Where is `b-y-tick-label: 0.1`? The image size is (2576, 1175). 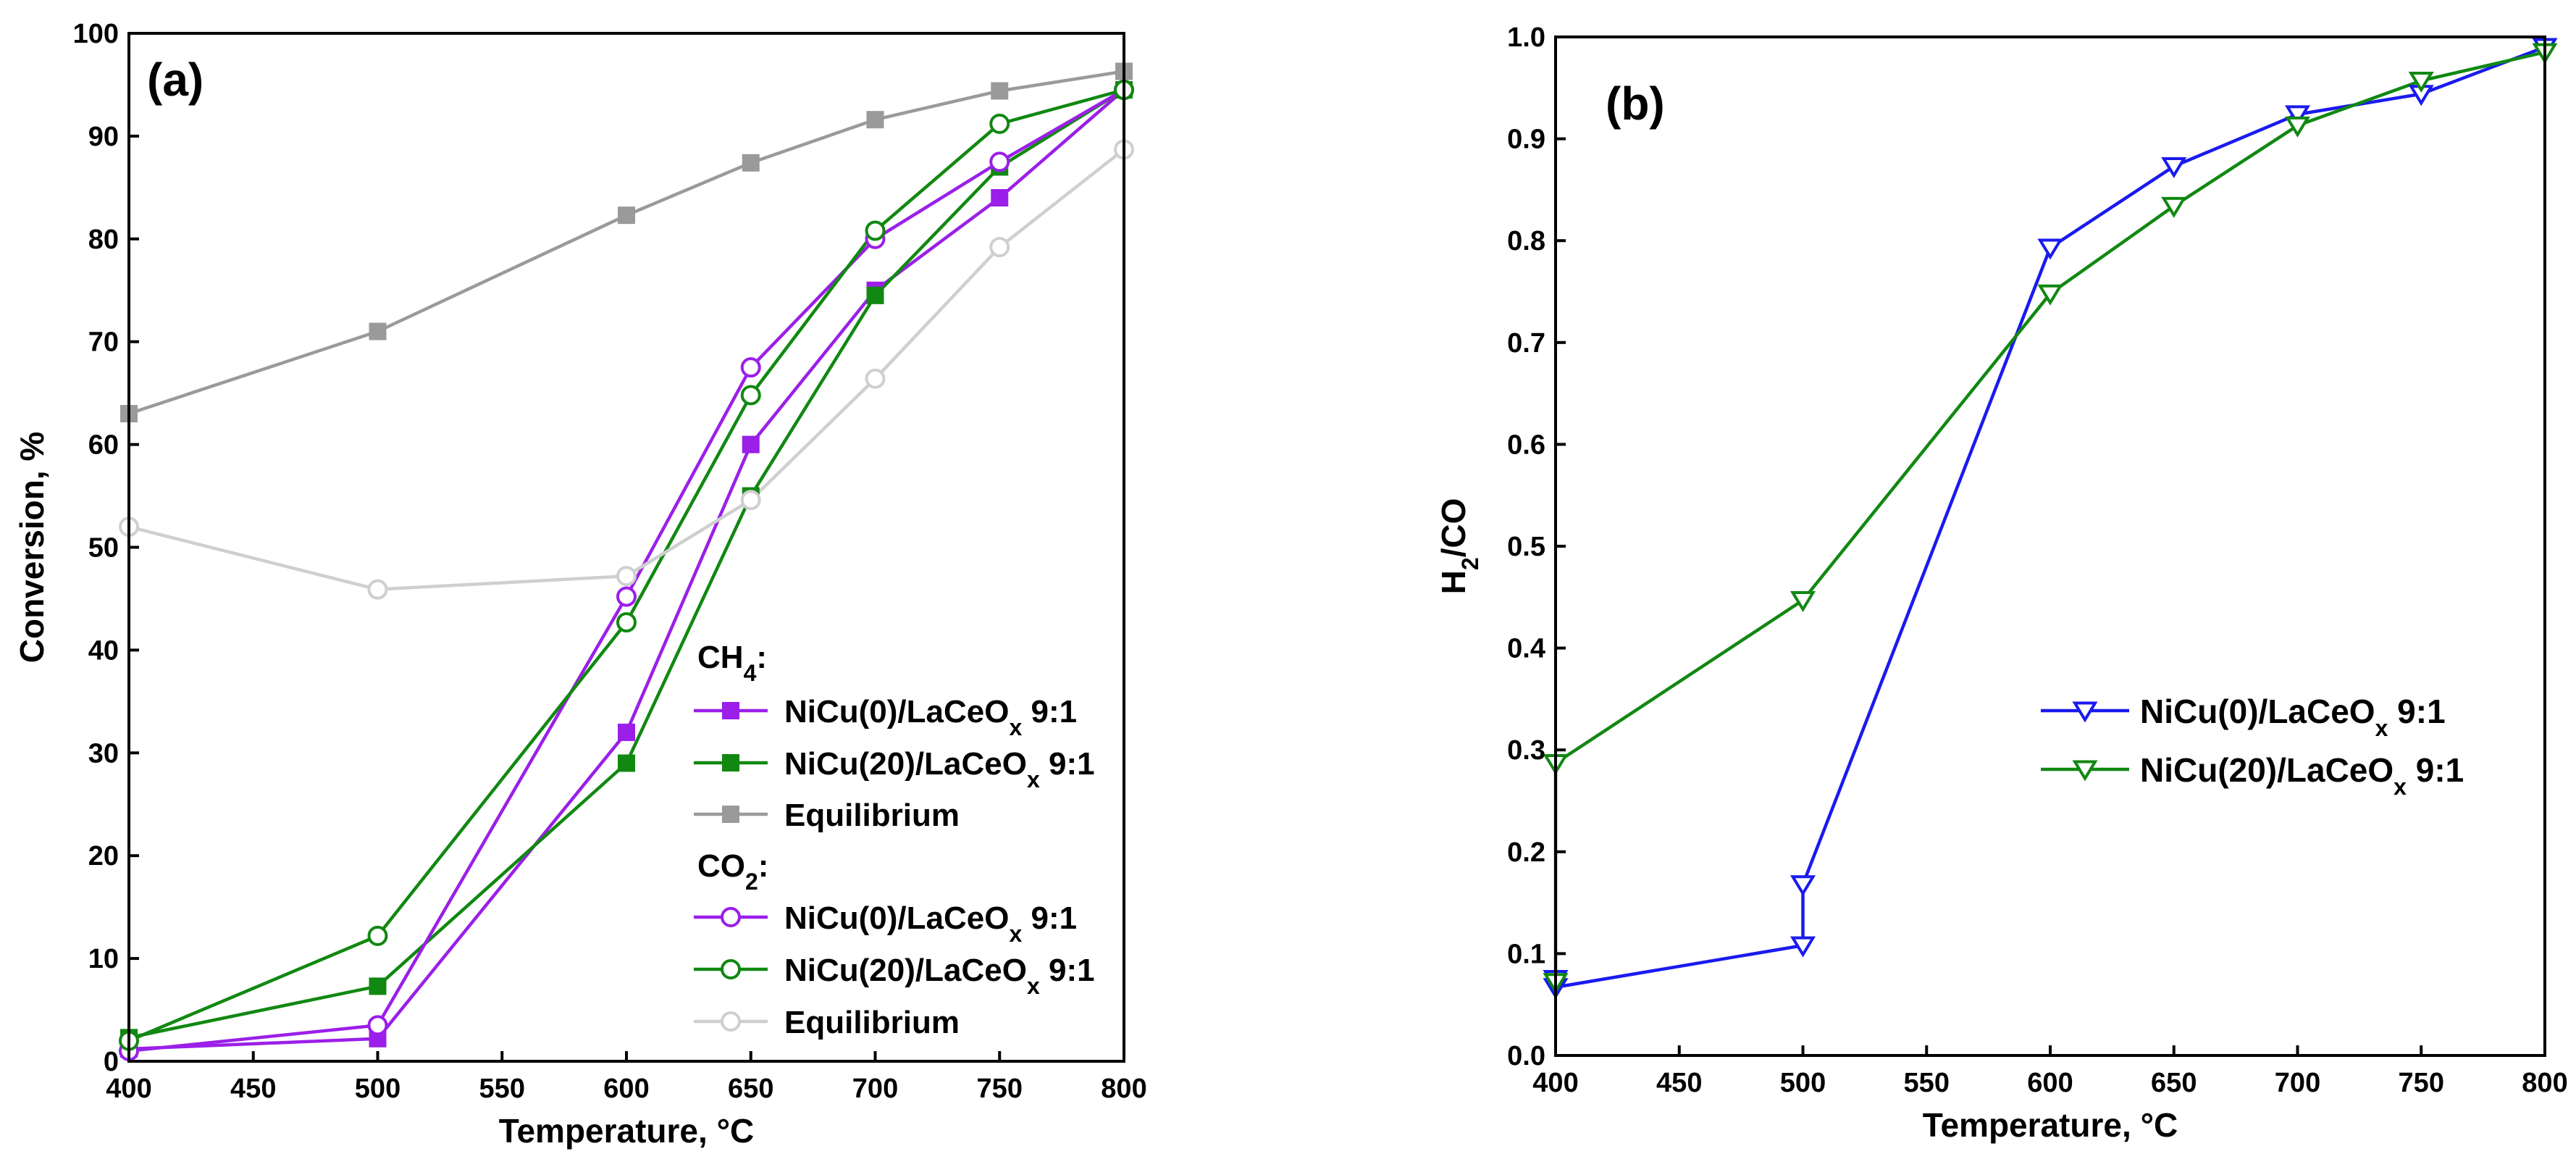 b-y-tick-label: 0.1 is located at coordinates (1526, 954).